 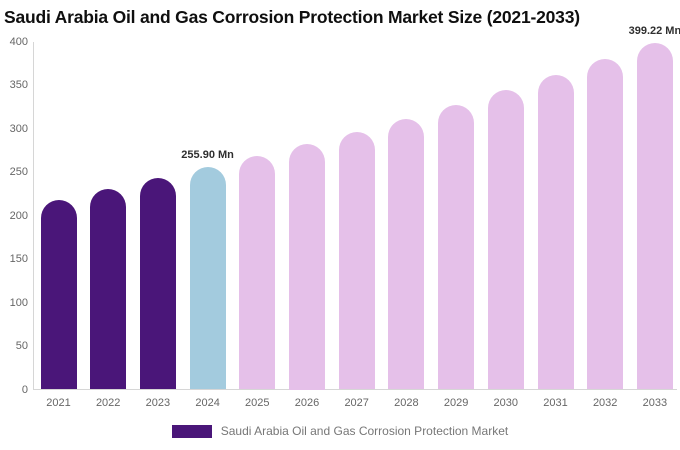 I want to click on bar-2029, so click(x=456, y=247).